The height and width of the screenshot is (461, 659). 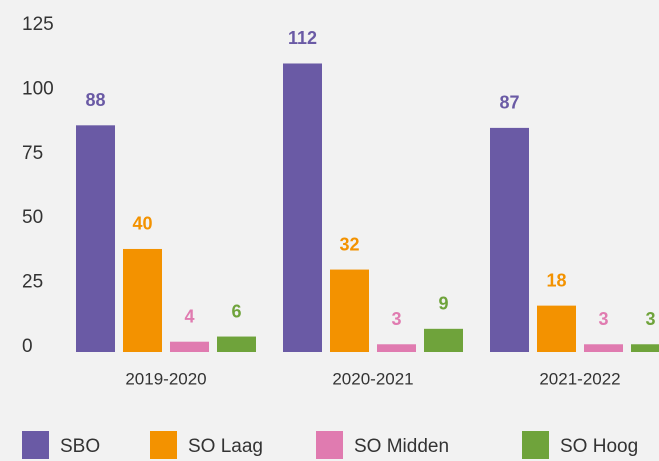 I want to click on y-tick-label: 50, so click(x=32, y=217).